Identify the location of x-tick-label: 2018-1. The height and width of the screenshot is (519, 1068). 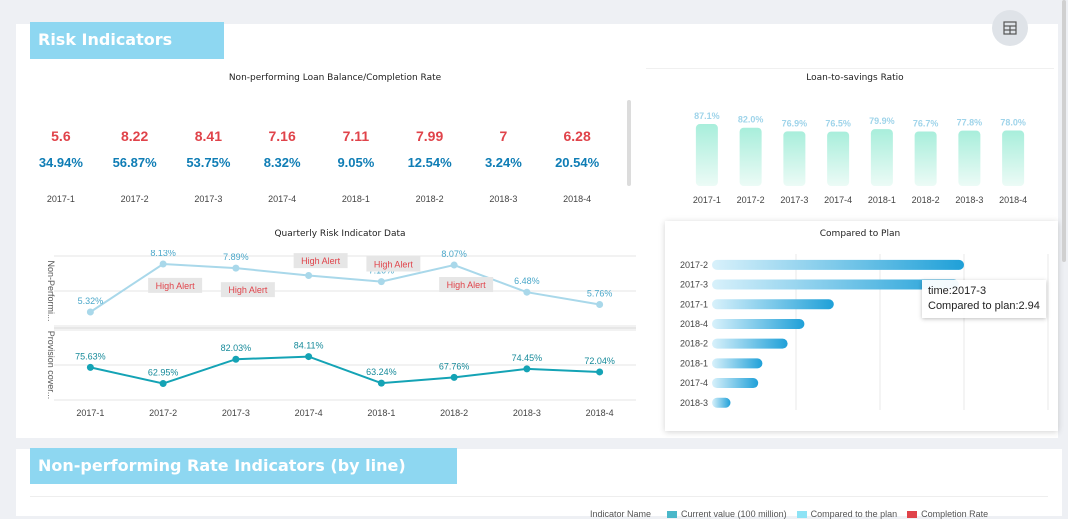
(381, 413).